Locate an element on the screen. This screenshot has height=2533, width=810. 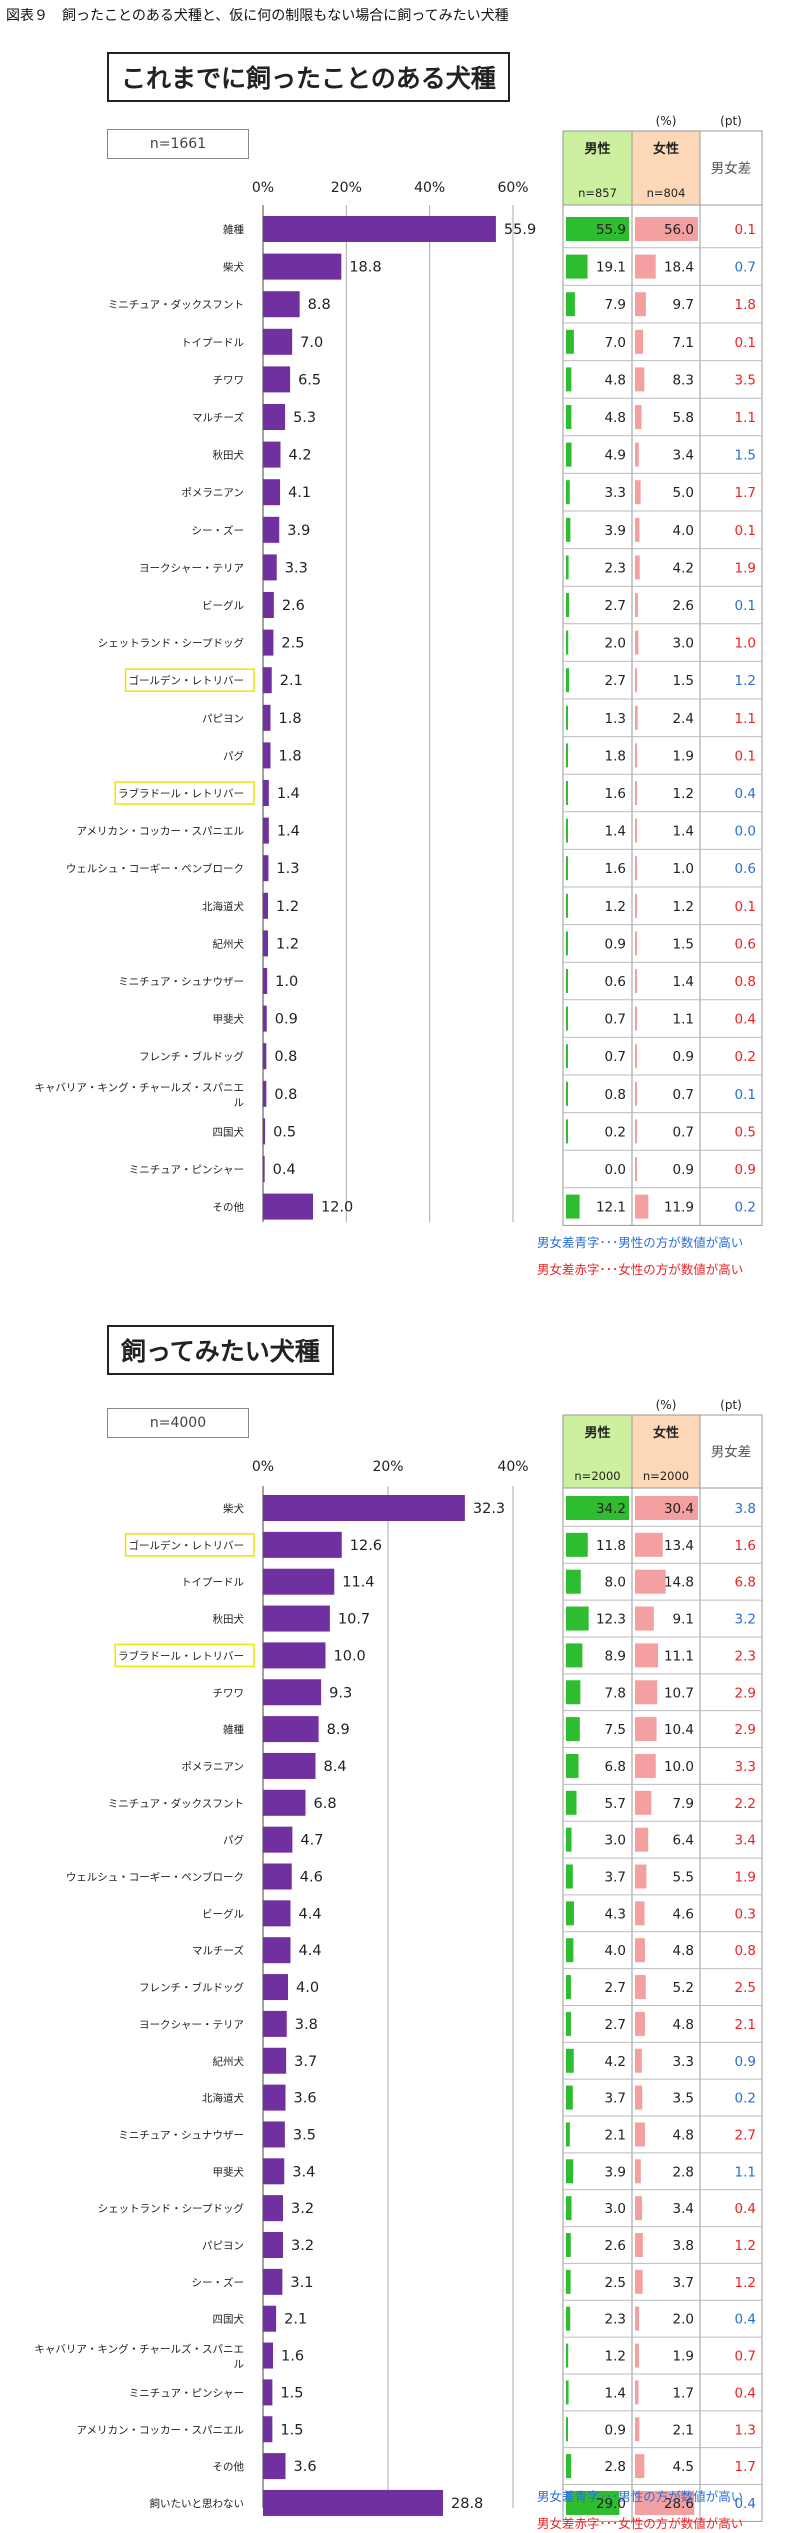
chart1-category-label: その他 is located at coordinates (229, 1207).